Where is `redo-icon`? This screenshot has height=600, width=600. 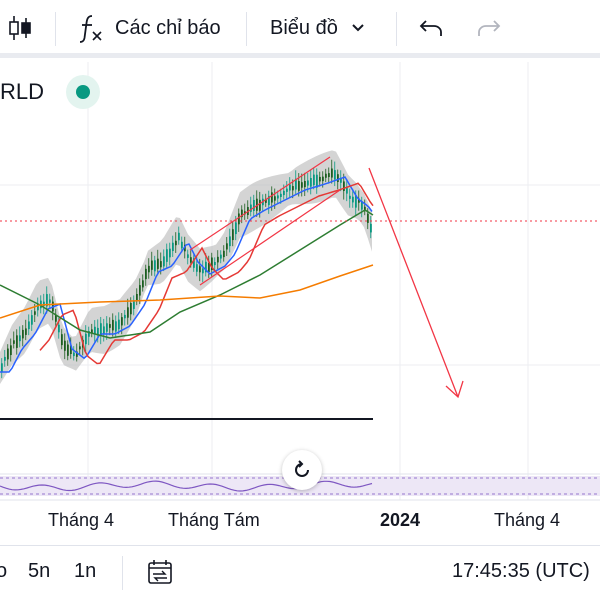 redo-icon is located at coordinates (489, 28).